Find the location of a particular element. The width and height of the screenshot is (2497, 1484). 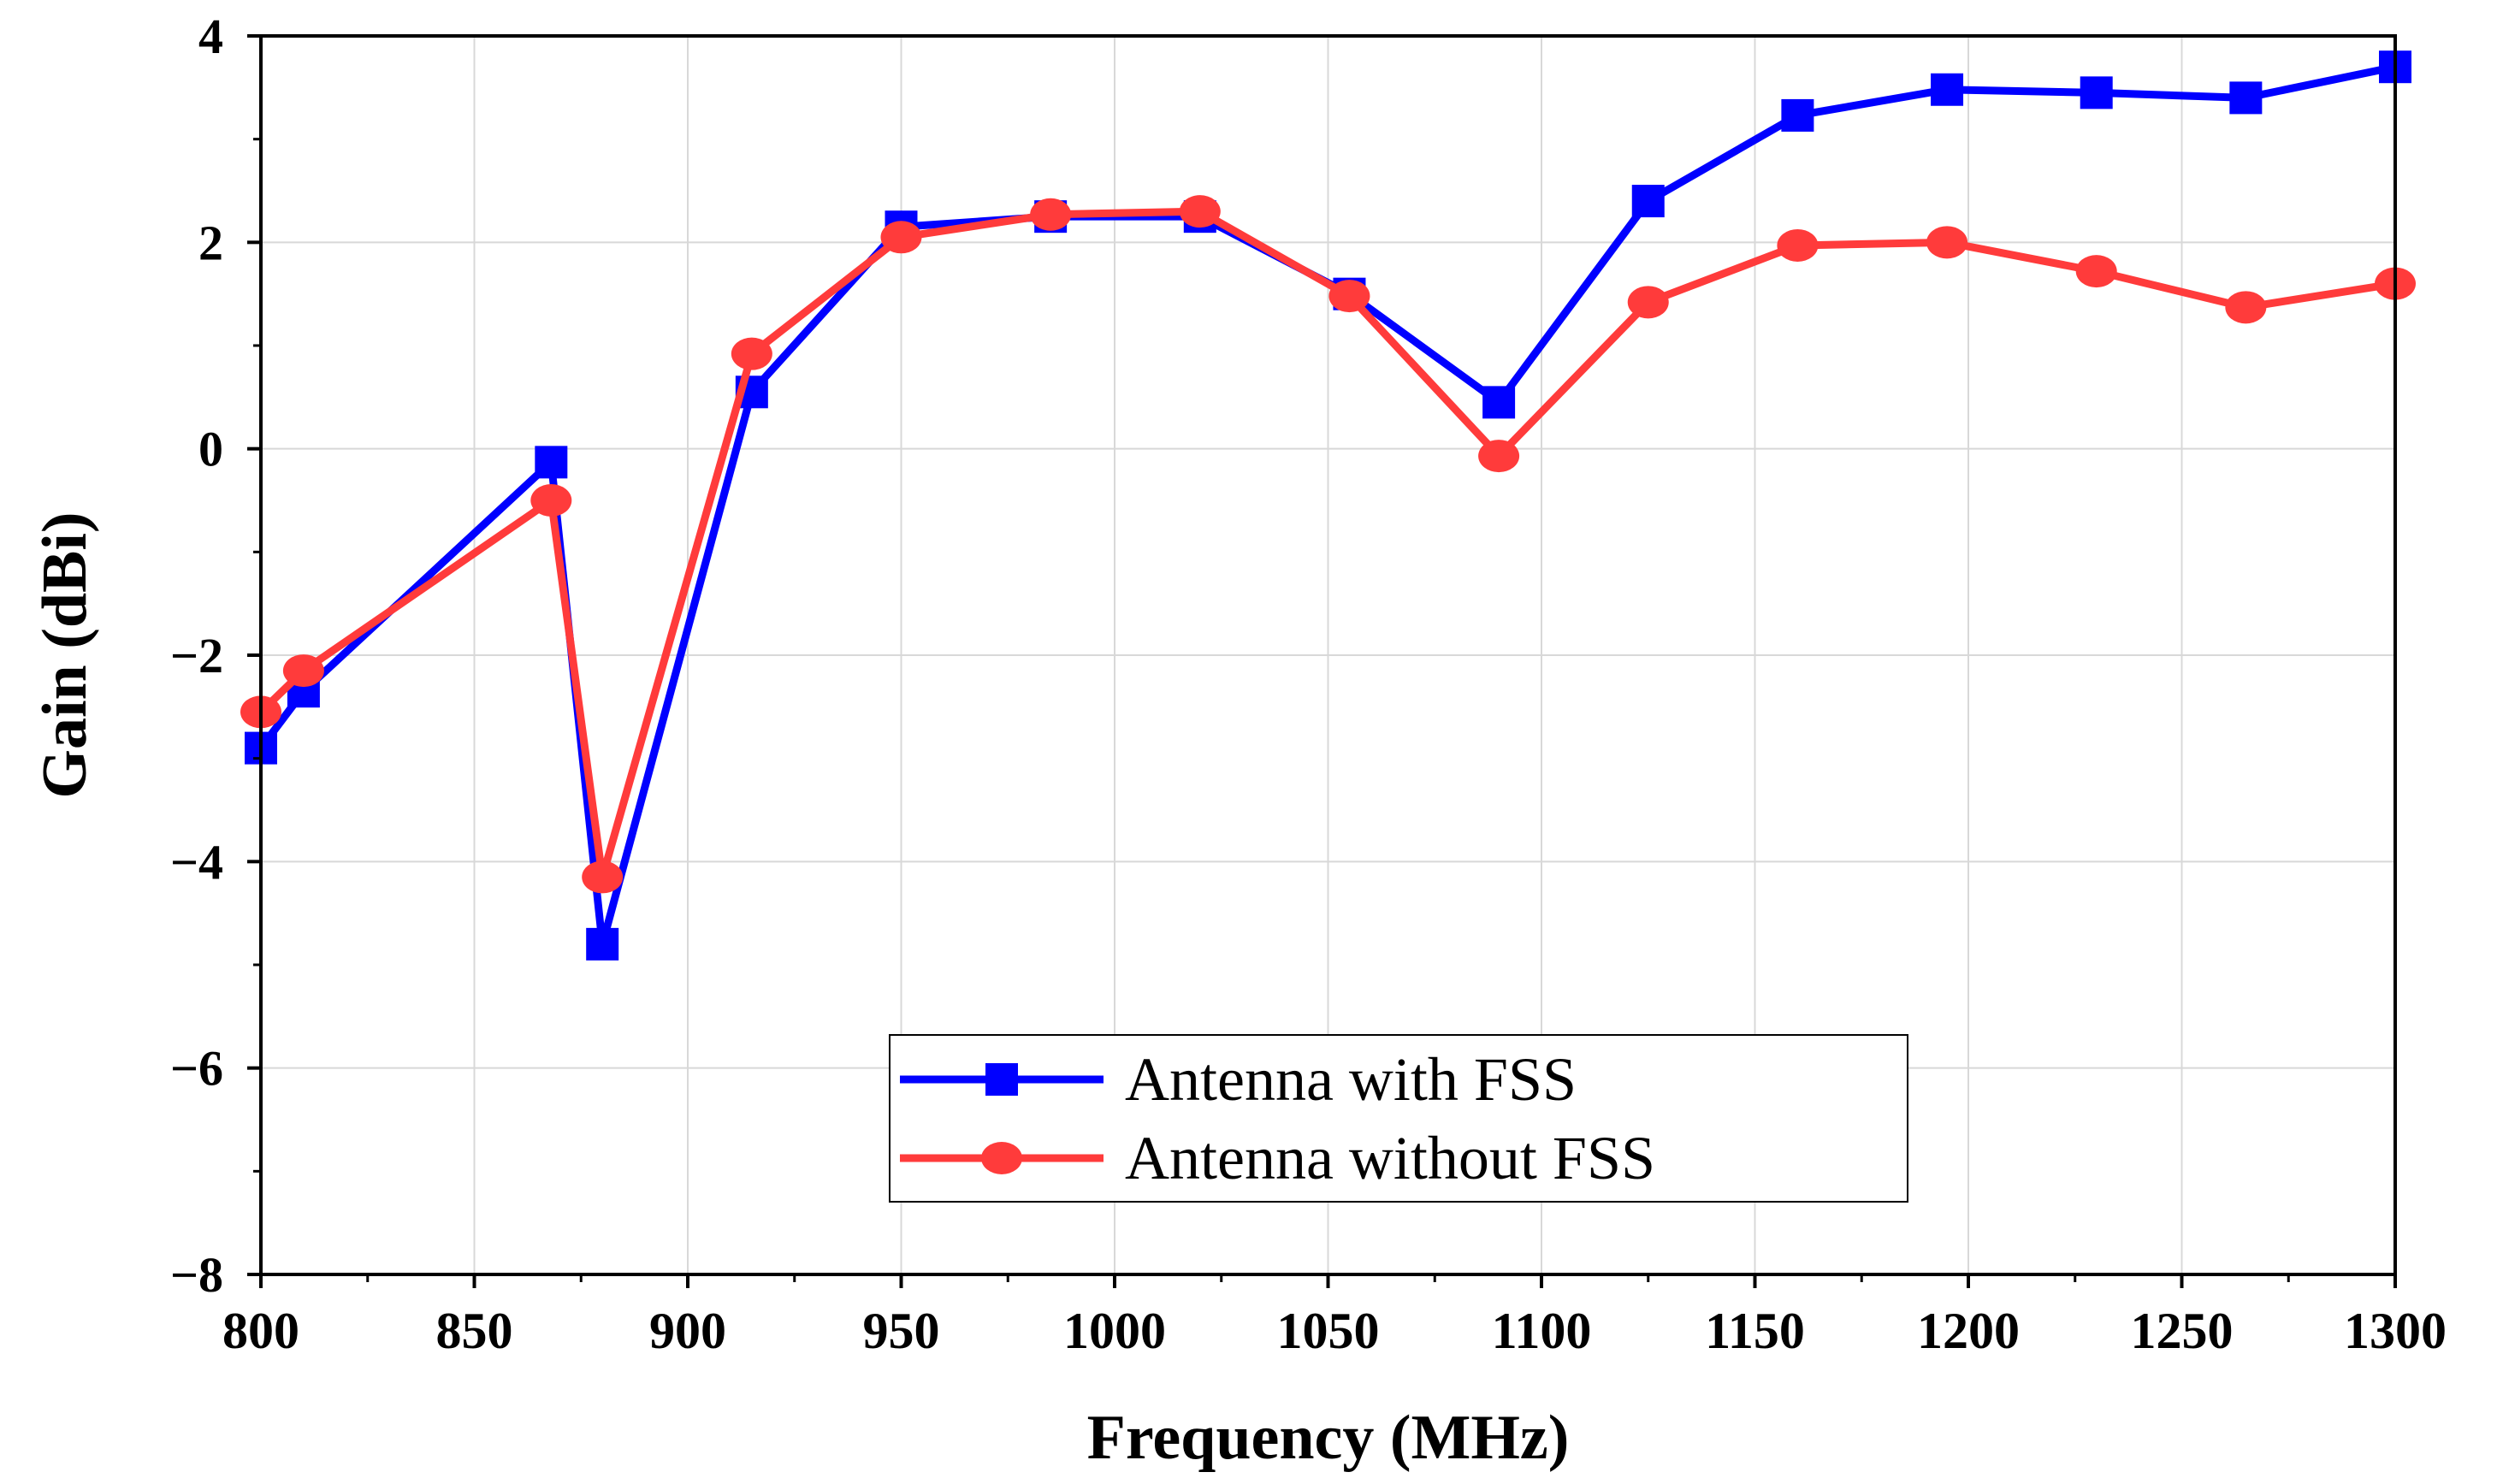

y-tick-label: −4 is located at coordinates (197, 862).